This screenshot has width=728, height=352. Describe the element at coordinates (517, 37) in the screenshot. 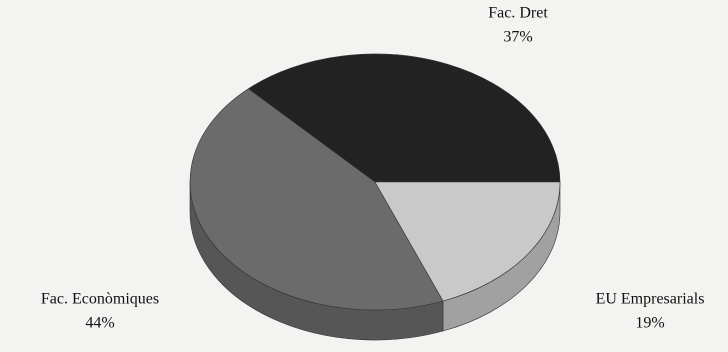

I see `slice-value-label: 37%` at that location.